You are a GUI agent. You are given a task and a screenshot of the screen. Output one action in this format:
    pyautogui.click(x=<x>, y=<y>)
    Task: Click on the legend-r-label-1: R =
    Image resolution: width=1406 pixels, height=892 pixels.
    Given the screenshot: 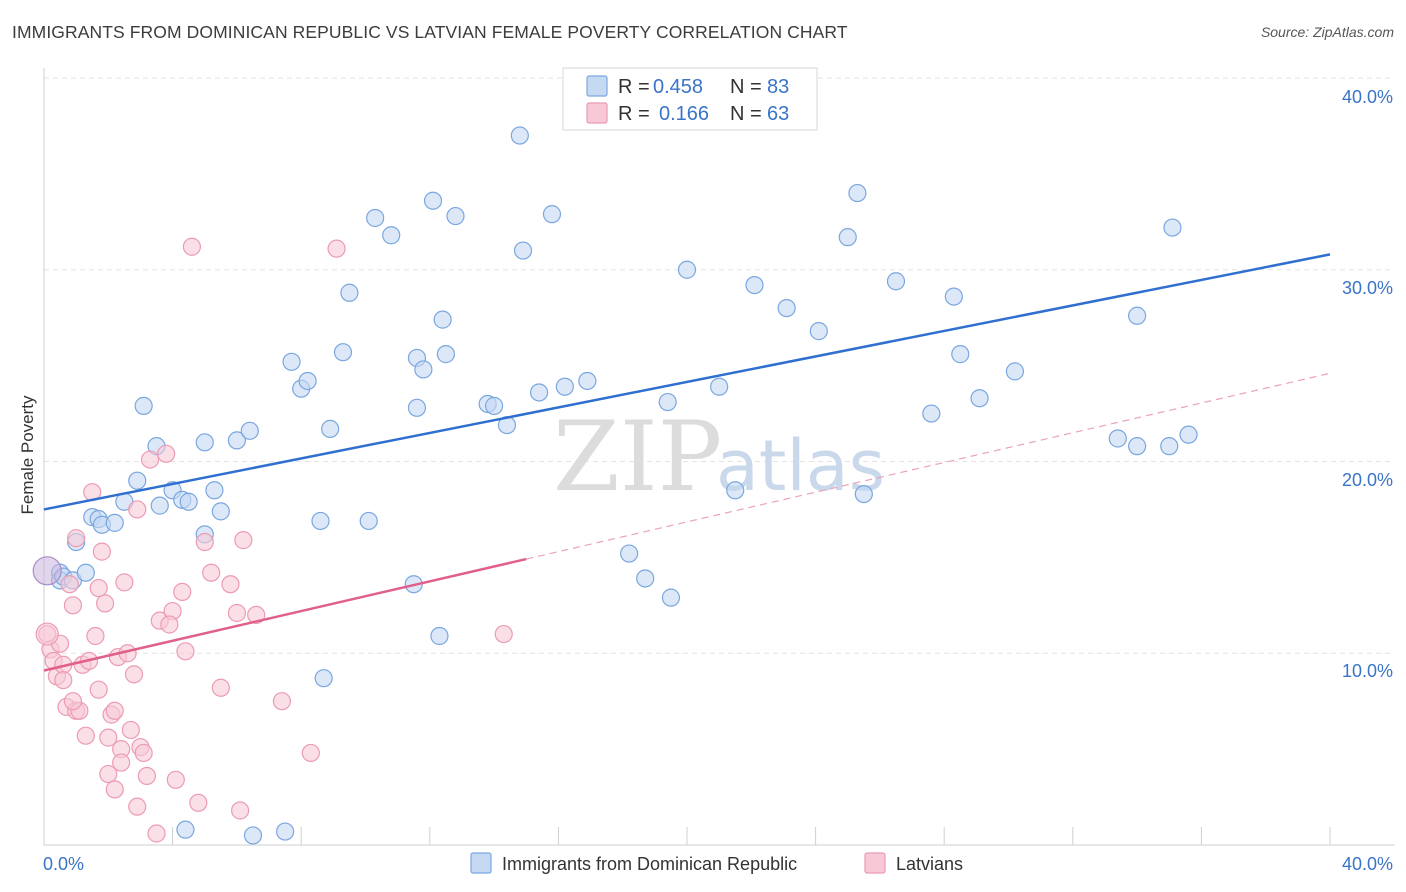 What is the action you would take?
    pyautogui.click(x=634, y=87)
    